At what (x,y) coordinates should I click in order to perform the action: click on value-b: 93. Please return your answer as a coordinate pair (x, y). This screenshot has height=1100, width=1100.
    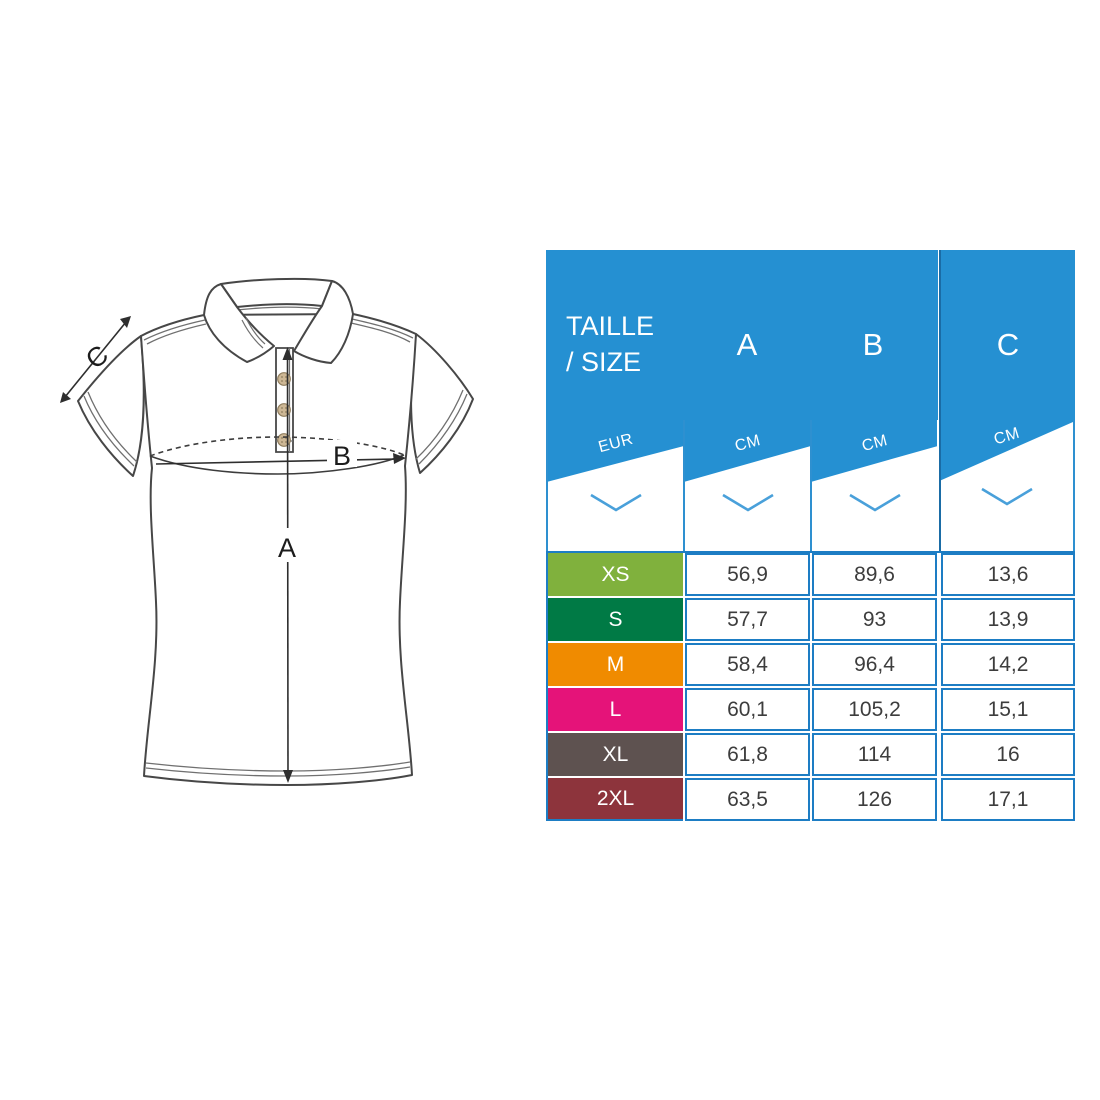
    Looking at the image, I should click on (874, 619).